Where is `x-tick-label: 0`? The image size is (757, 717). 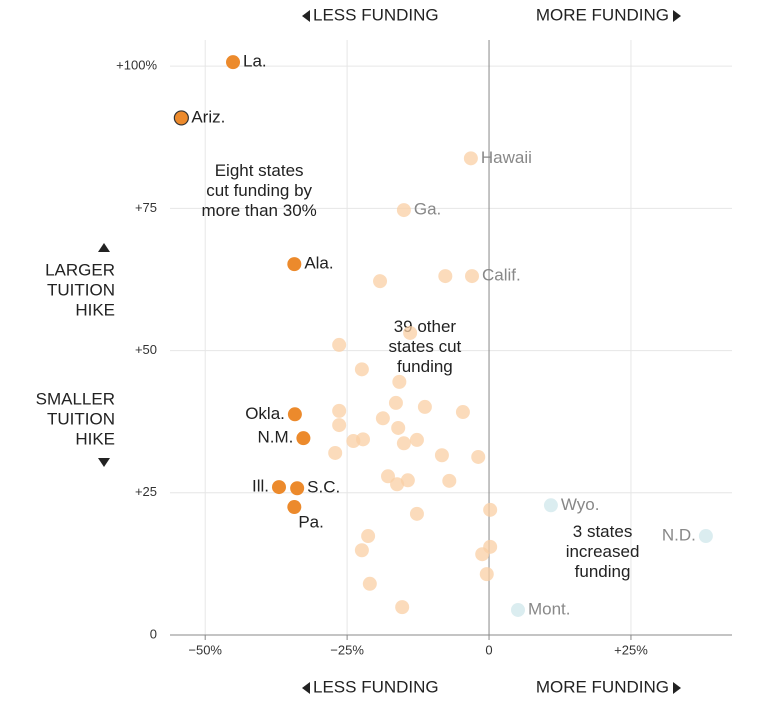
x-tick-label: 0 is located at coordinates (488, 649).